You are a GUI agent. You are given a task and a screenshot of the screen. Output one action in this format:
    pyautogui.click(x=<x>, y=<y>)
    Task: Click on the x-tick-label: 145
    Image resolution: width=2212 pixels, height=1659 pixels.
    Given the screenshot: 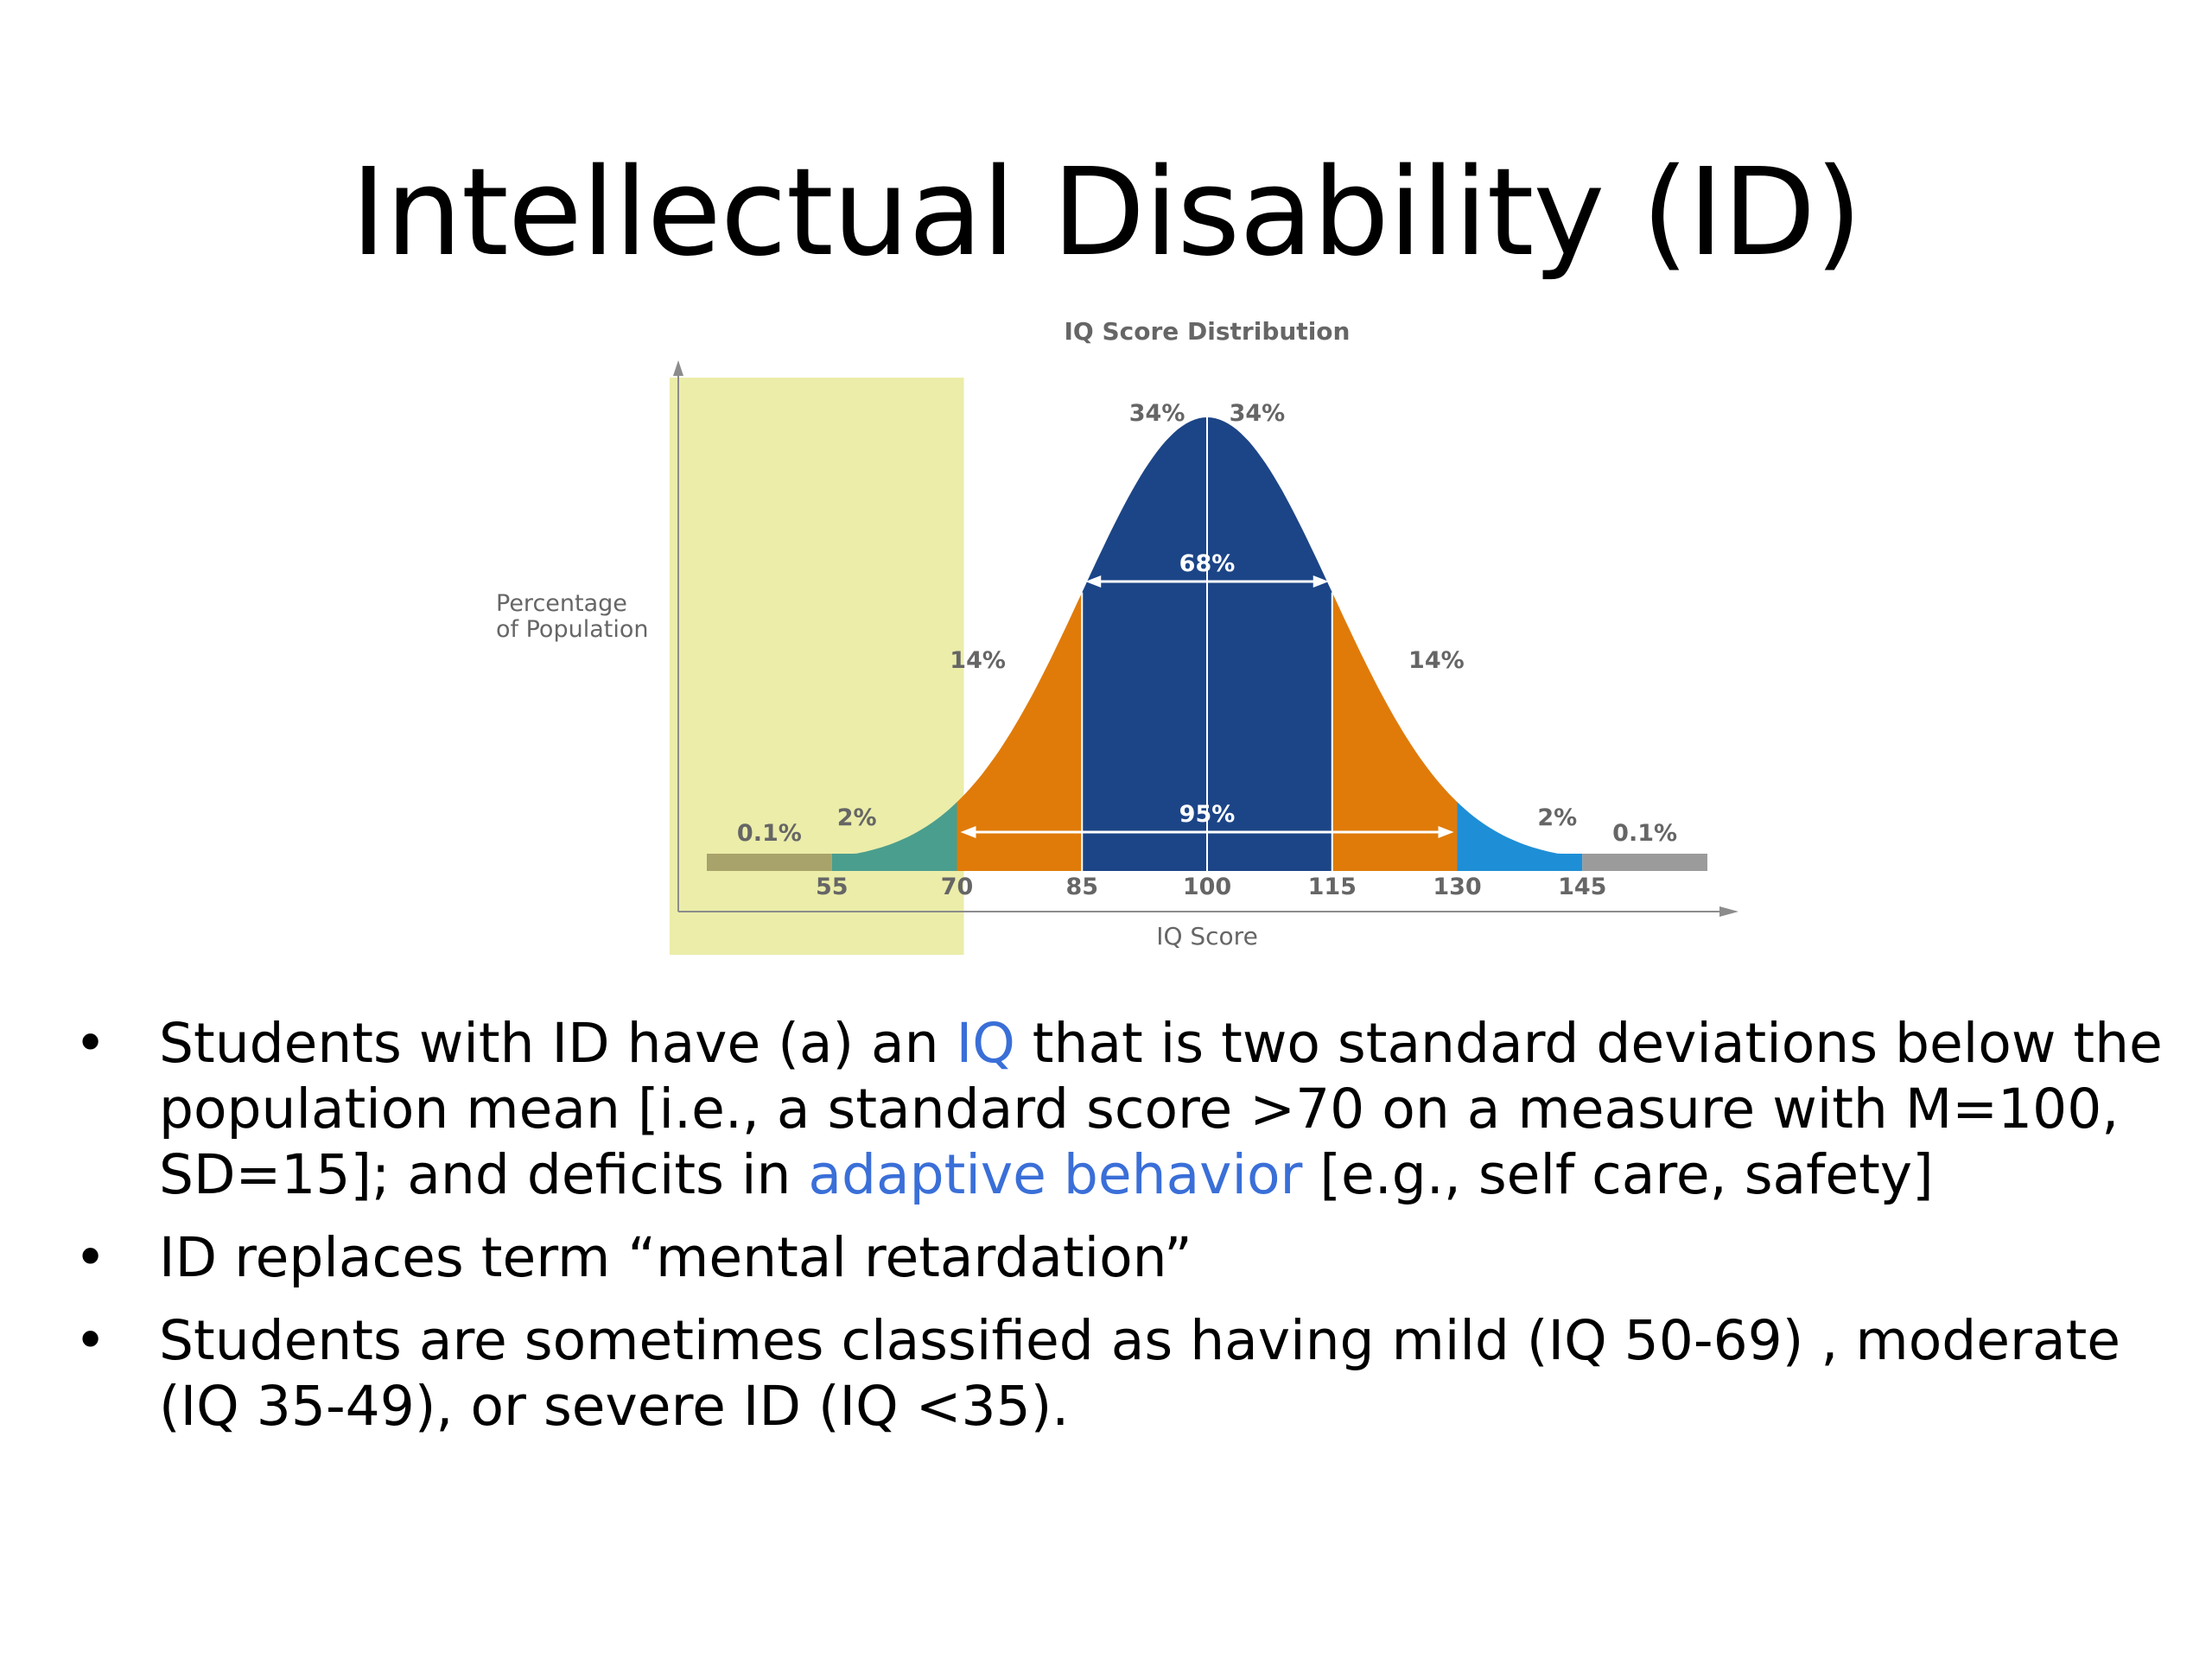 What is the action you would take?
    pyautogui.click(x=1582, y=887)
    